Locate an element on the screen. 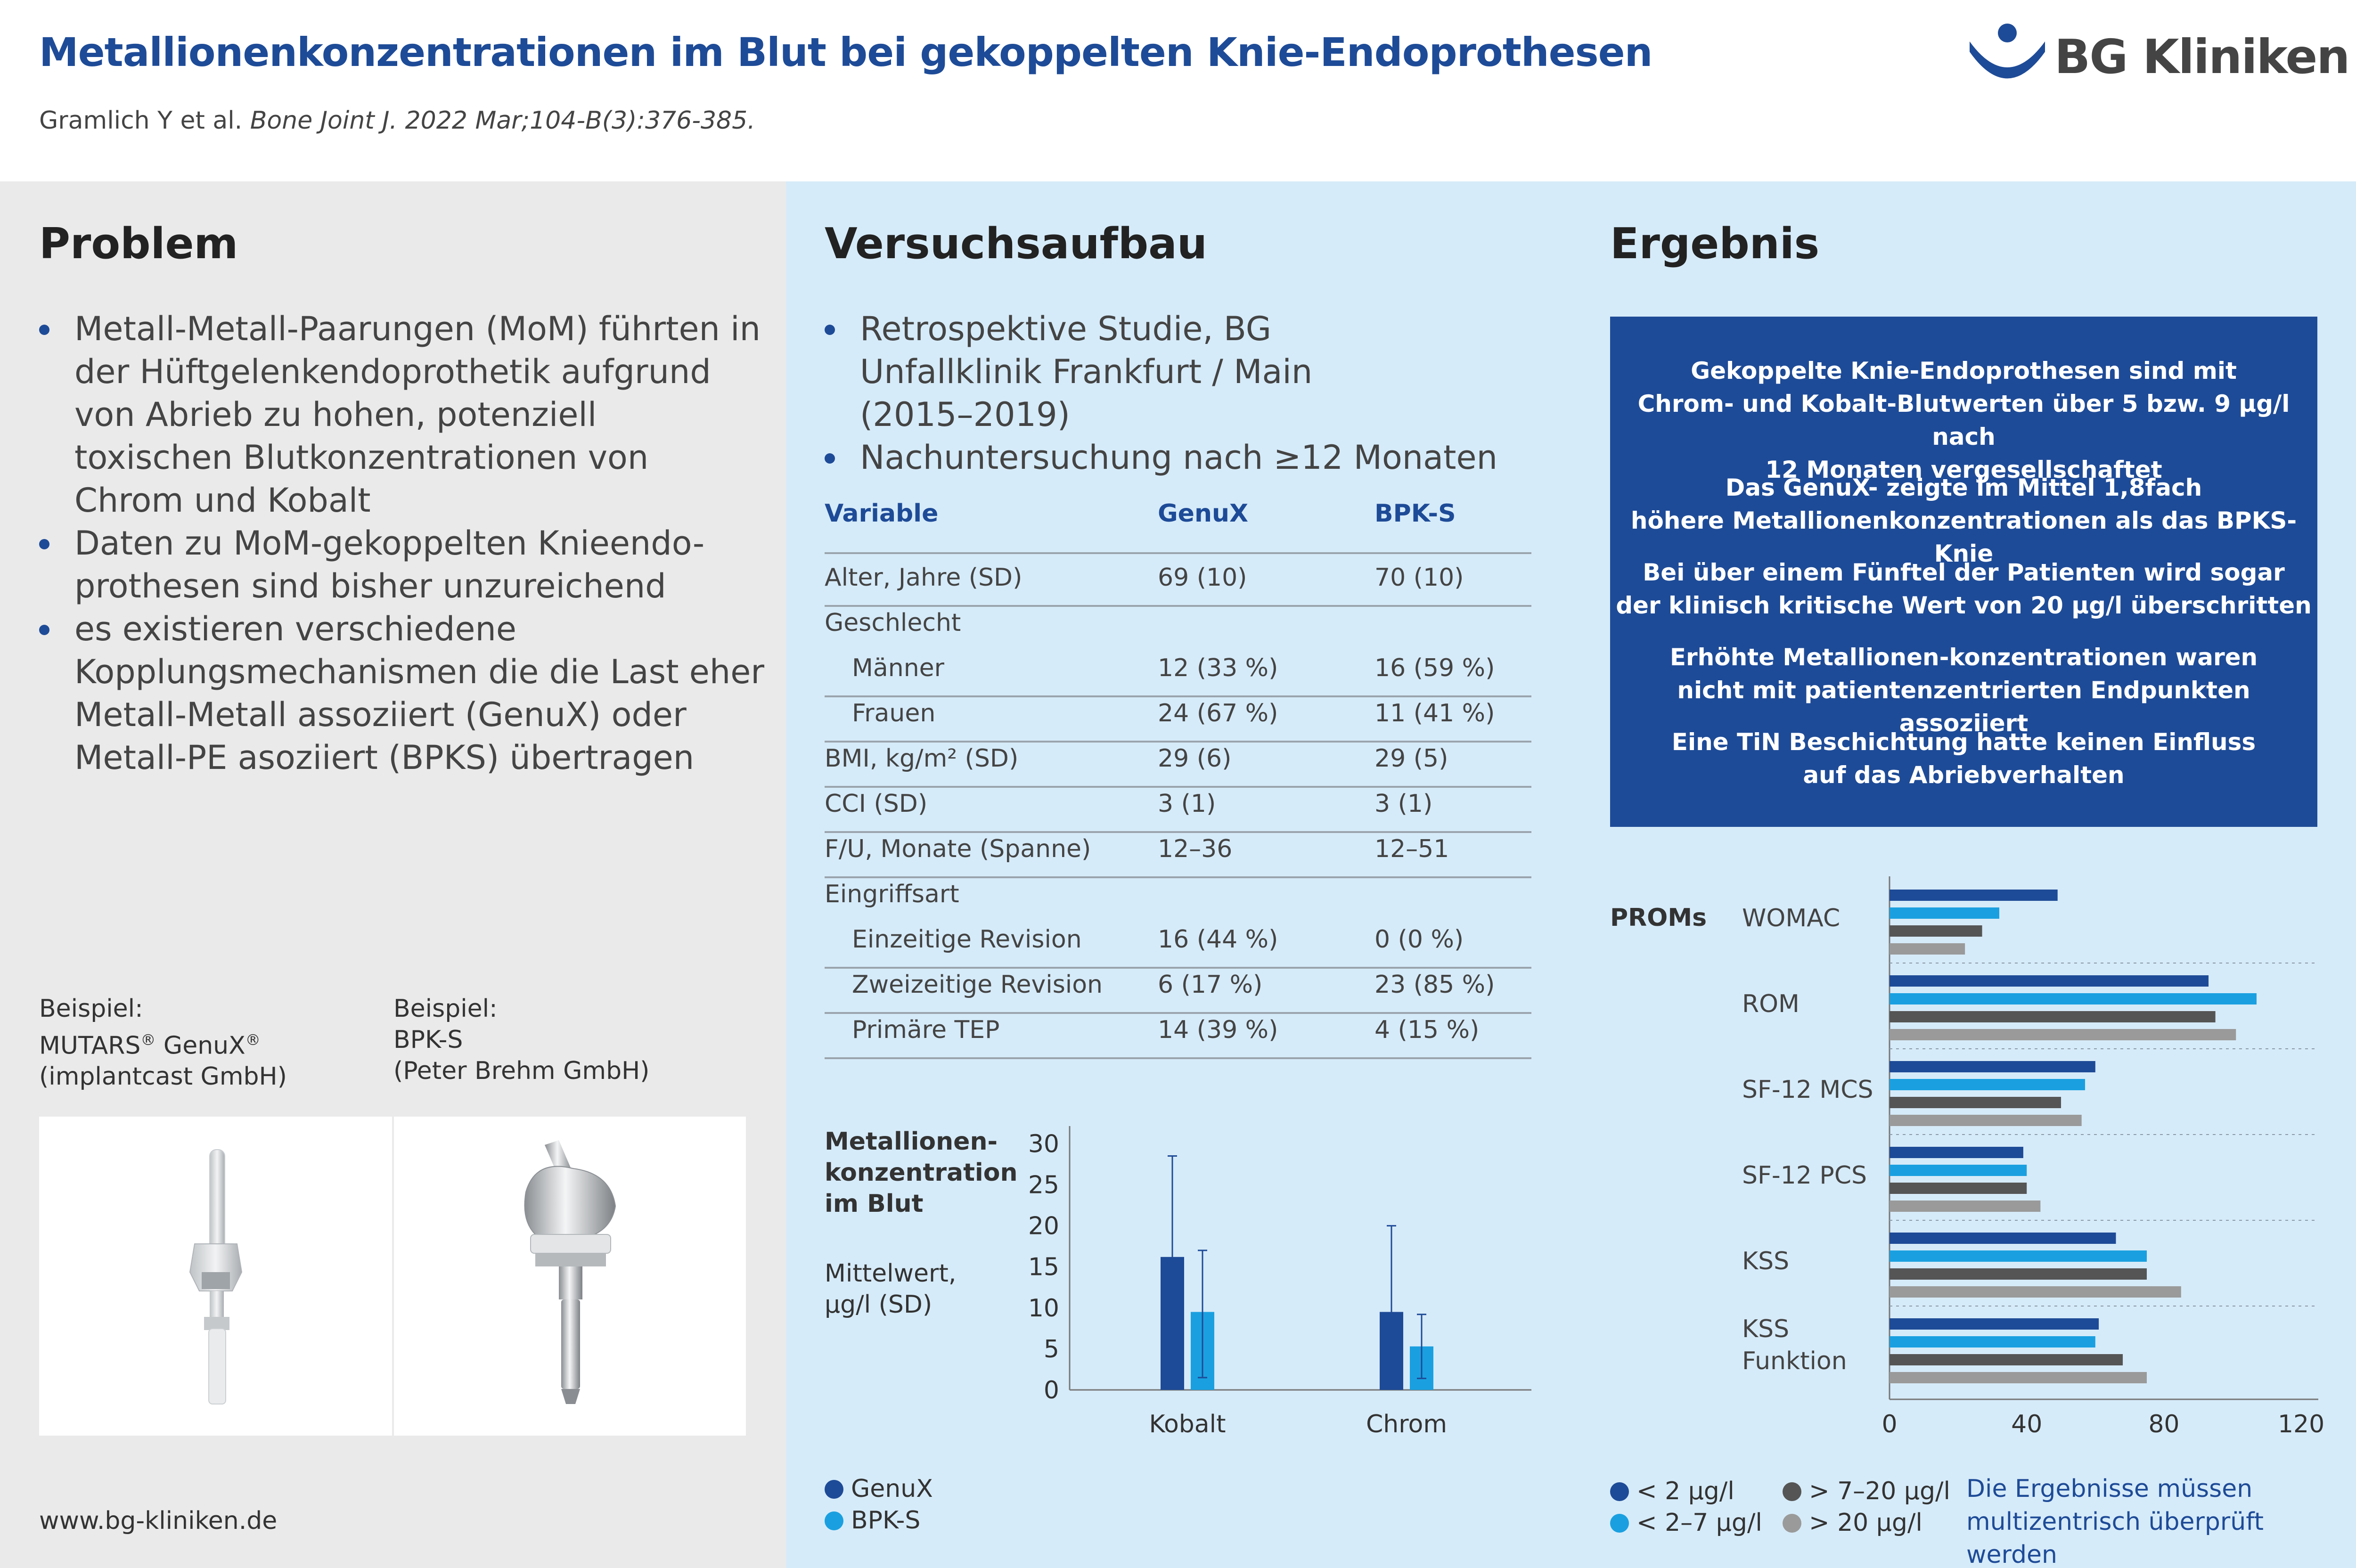  image-divider is located at coordinates (393, 1276).